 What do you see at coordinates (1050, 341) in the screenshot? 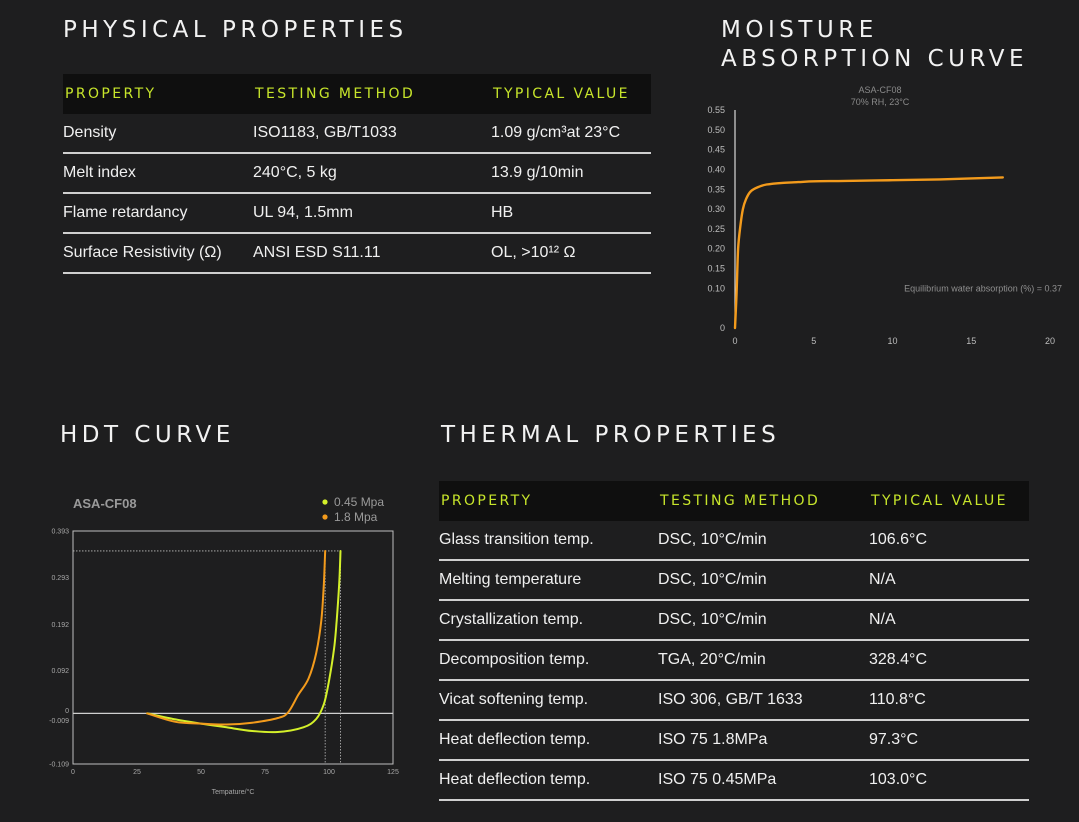
I see `x-tick-label: 20` at bounding box center [1050, 341].